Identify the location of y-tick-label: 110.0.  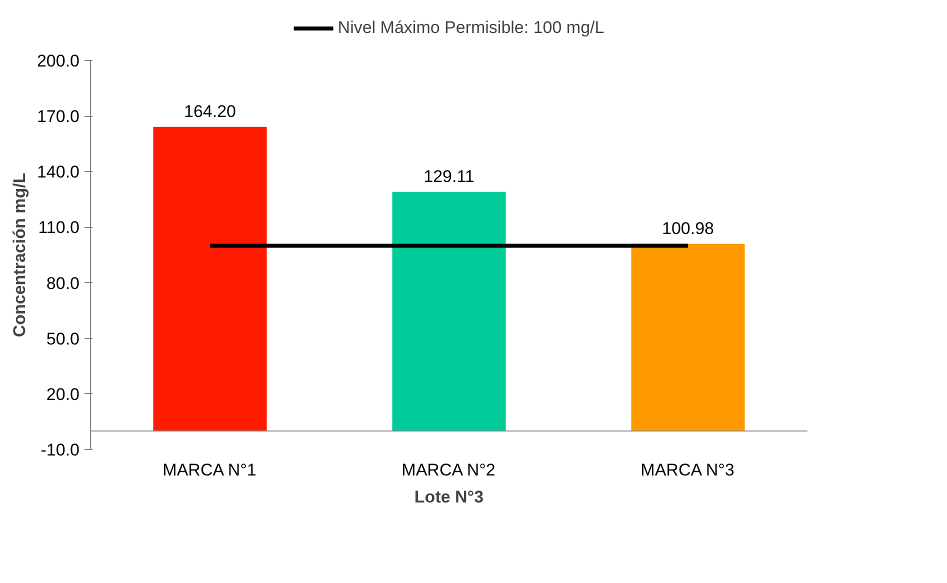
(59, 228).